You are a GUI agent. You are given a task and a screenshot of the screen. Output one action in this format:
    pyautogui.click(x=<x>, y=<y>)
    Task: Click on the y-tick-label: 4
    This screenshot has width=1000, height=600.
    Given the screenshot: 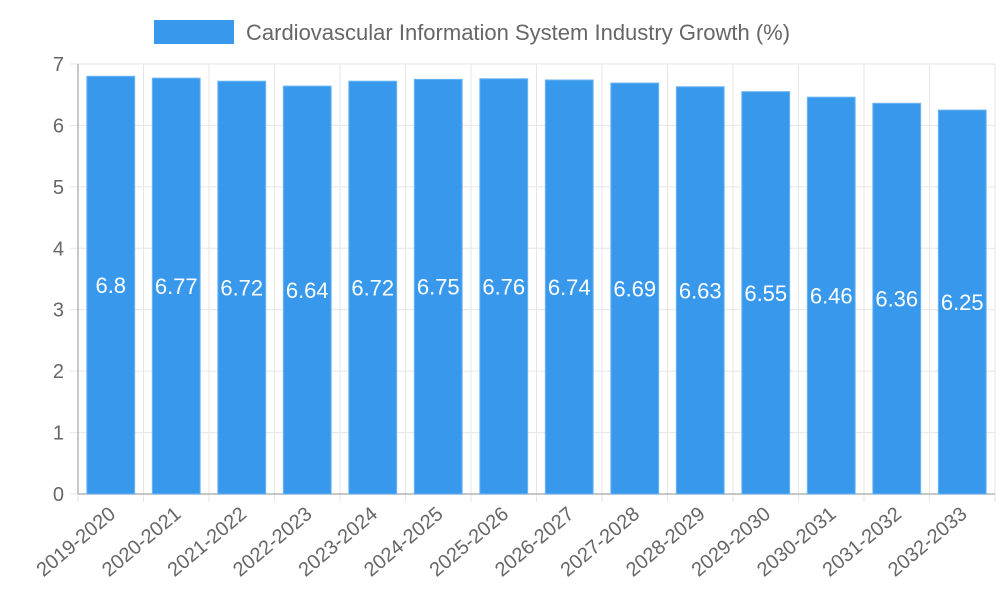 What is the action you would take?
    pyautogui.click(x=58, y=249)
    